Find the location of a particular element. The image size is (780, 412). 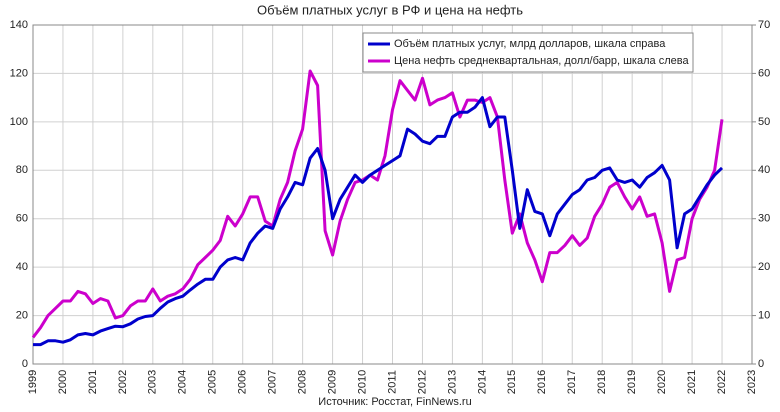

y2-tick-label: 70 is located at coordinates (764, 25).